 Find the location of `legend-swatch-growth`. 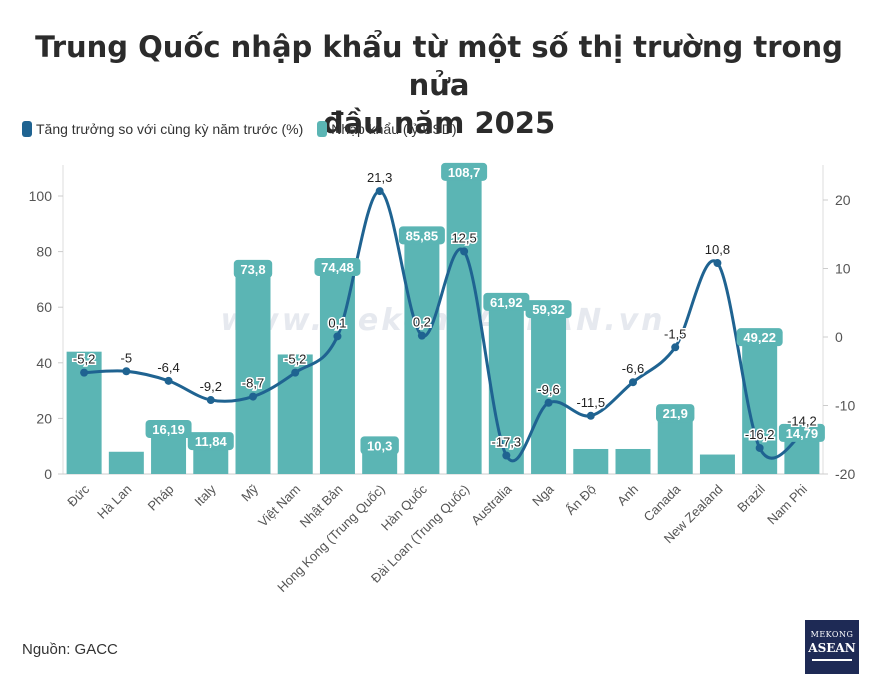

legend-swatch-growth is located at coordinates (27, 129).